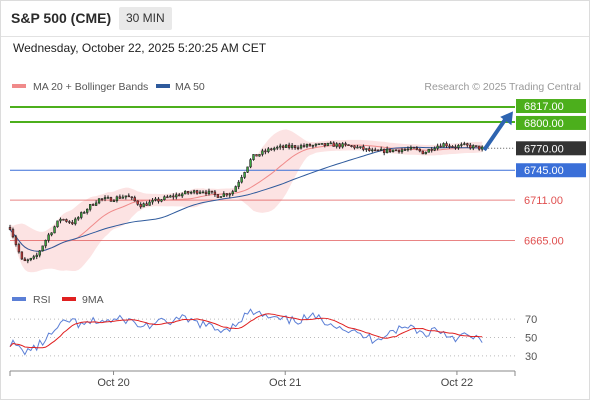 The width and height of the screenshot is (590, 400). What do you see at coordinates (457, 383) in the screenshot?
I see `x-tick-label: Oct 22` at bounding box center [457, 383].